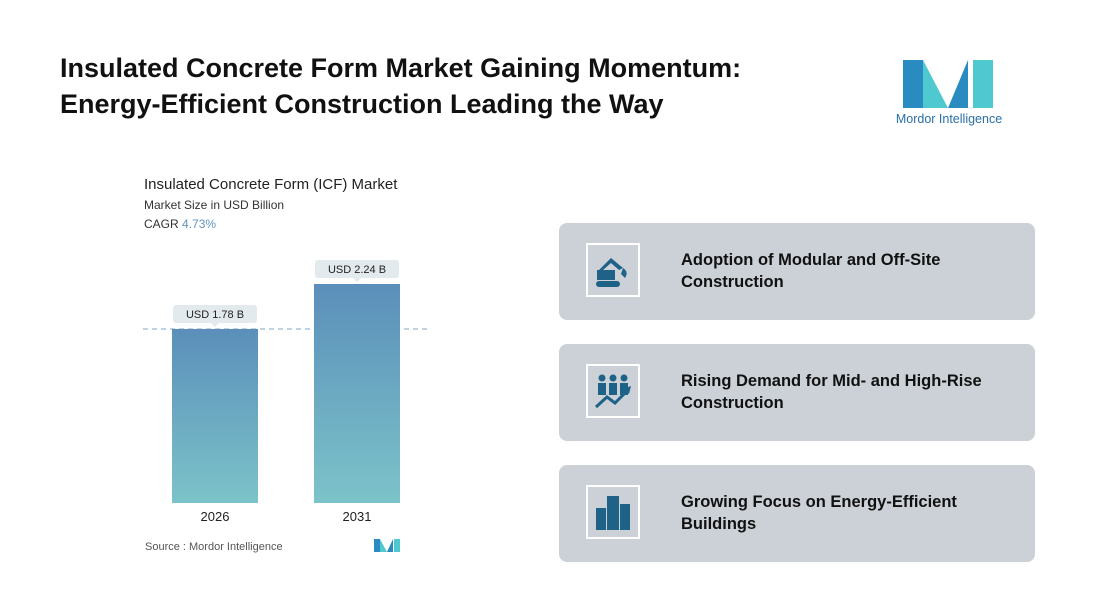 The image size is (1108, 616). What do you see at coordinates (161, 224) in the screenshot?
I see `cagr-label: CAGR` at bounding box center [161, 224].